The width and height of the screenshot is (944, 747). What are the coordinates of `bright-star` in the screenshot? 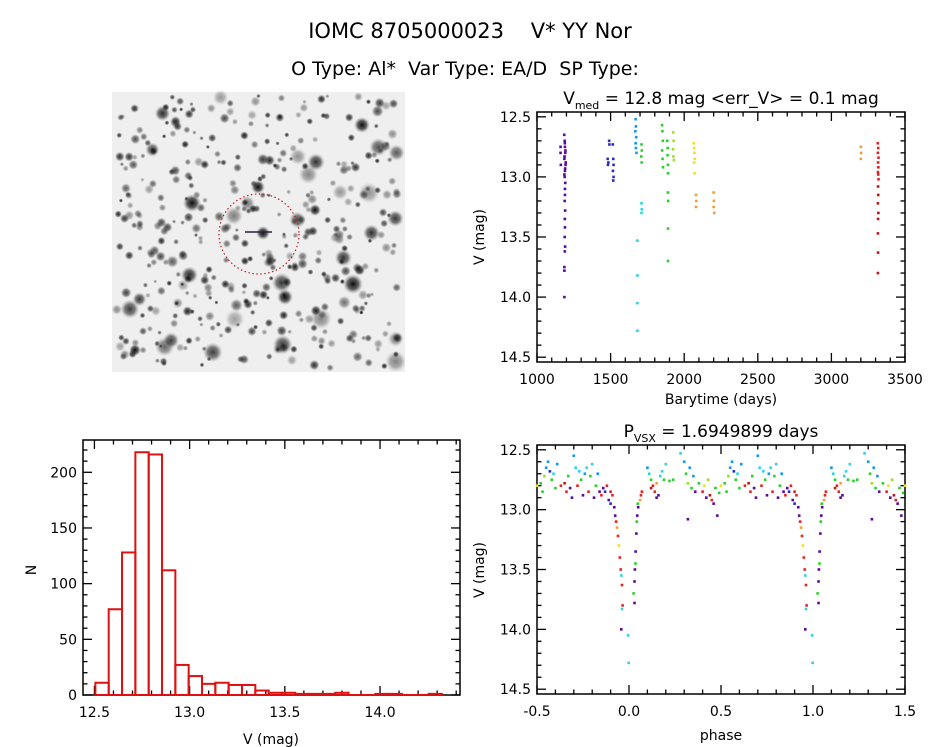 It's located at (192, 203).